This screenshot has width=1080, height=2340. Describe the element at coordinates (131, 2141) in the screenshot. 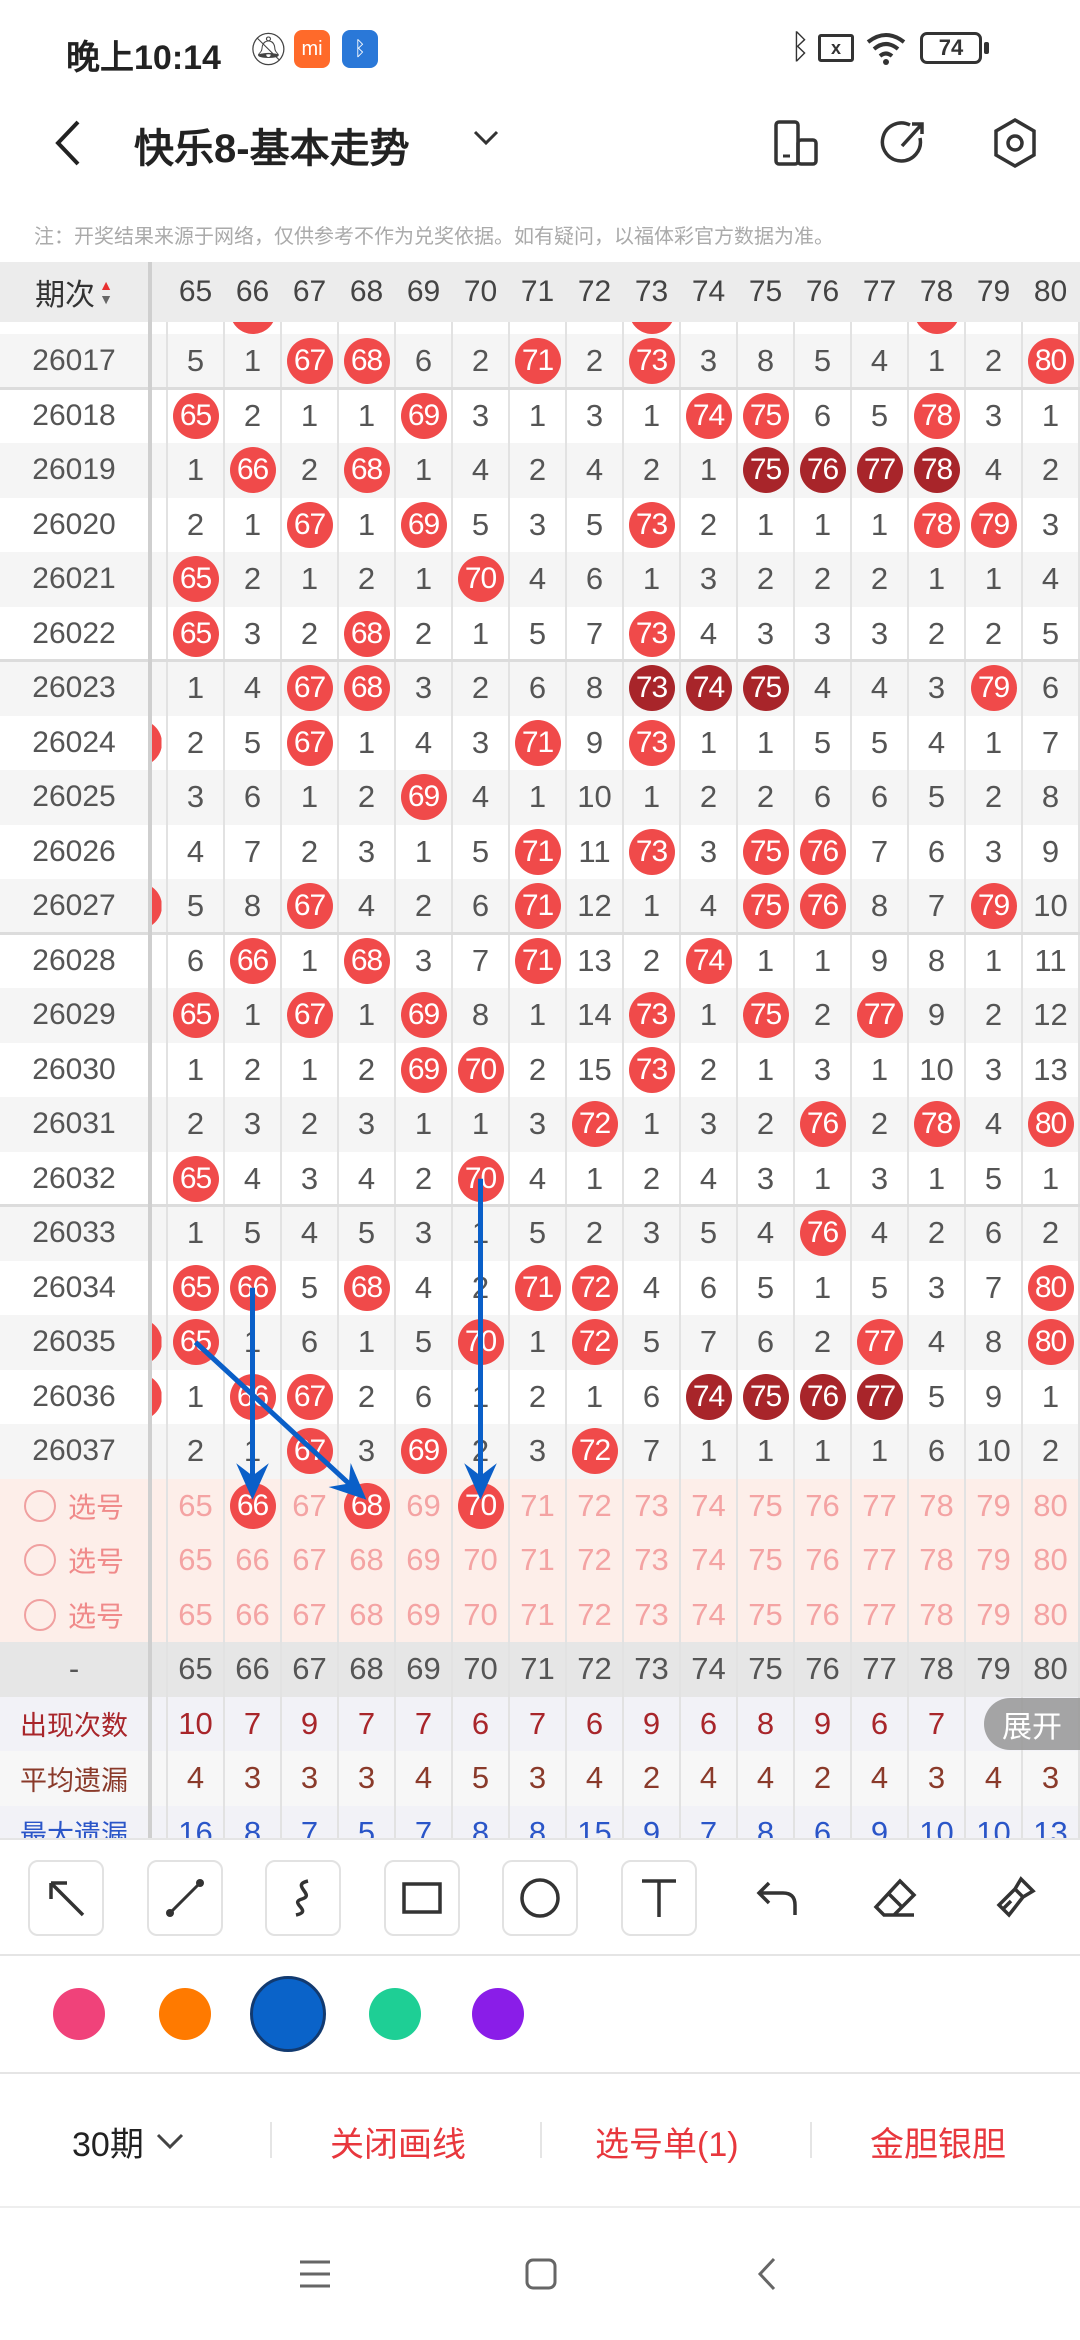

I see `period-select: 30期` at that location.